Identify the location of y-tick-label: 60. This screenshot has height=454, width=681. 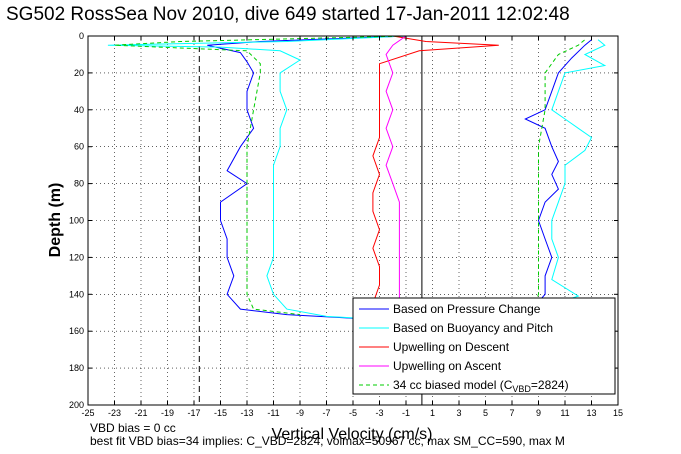
(79, 147).